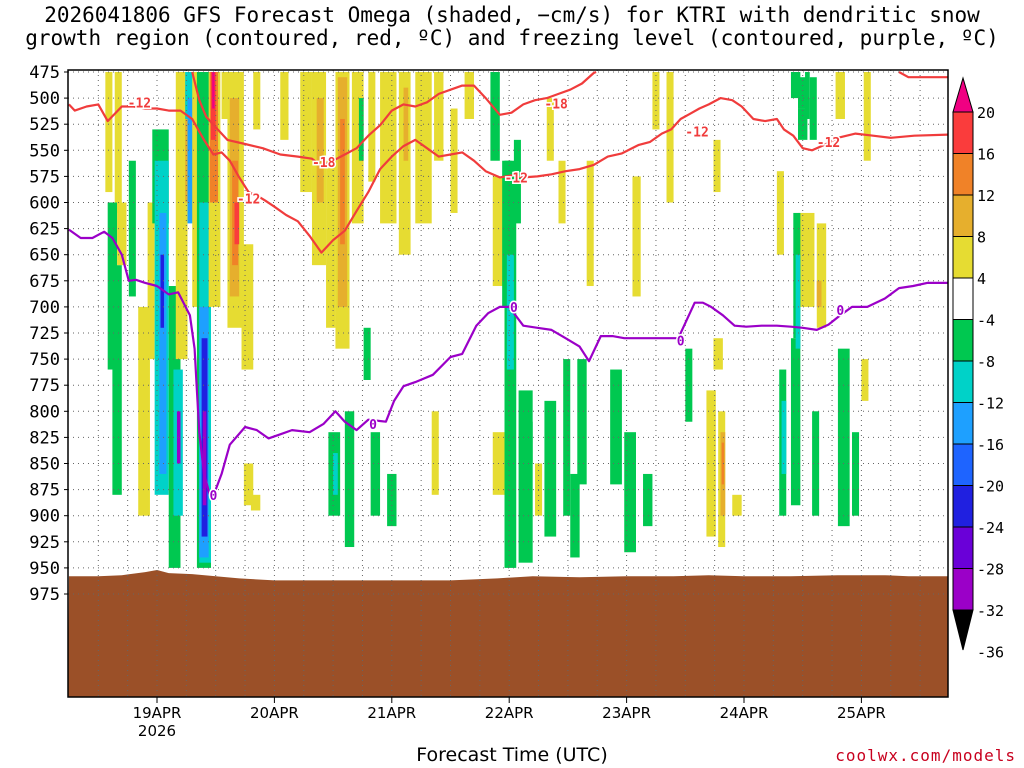 The width and height of the screenshot is (1024, 768). I want to click on x-tick-label: 19APR, so click(157, 713).